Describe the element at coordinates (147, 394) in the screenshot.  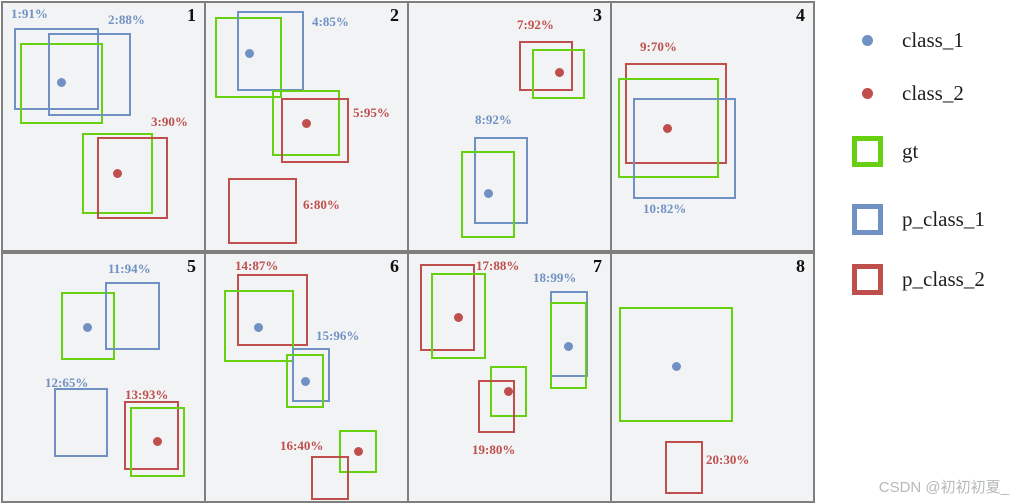
I see `detection-id-confidence-label: 13:93%` at that location.